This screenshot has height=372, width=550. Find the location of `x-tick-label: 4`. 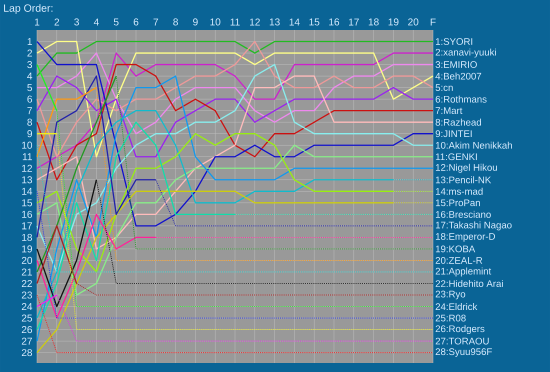

x-tick-label: 4 is located at coordinates (96, 22).